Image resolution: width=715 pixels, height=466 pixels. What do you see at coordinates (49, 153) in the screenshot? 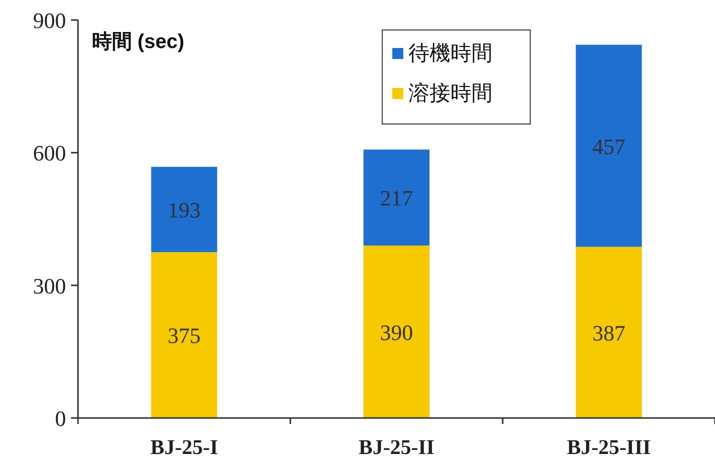
I see `y-tick-label: 600` at bounding box center [49, 153].